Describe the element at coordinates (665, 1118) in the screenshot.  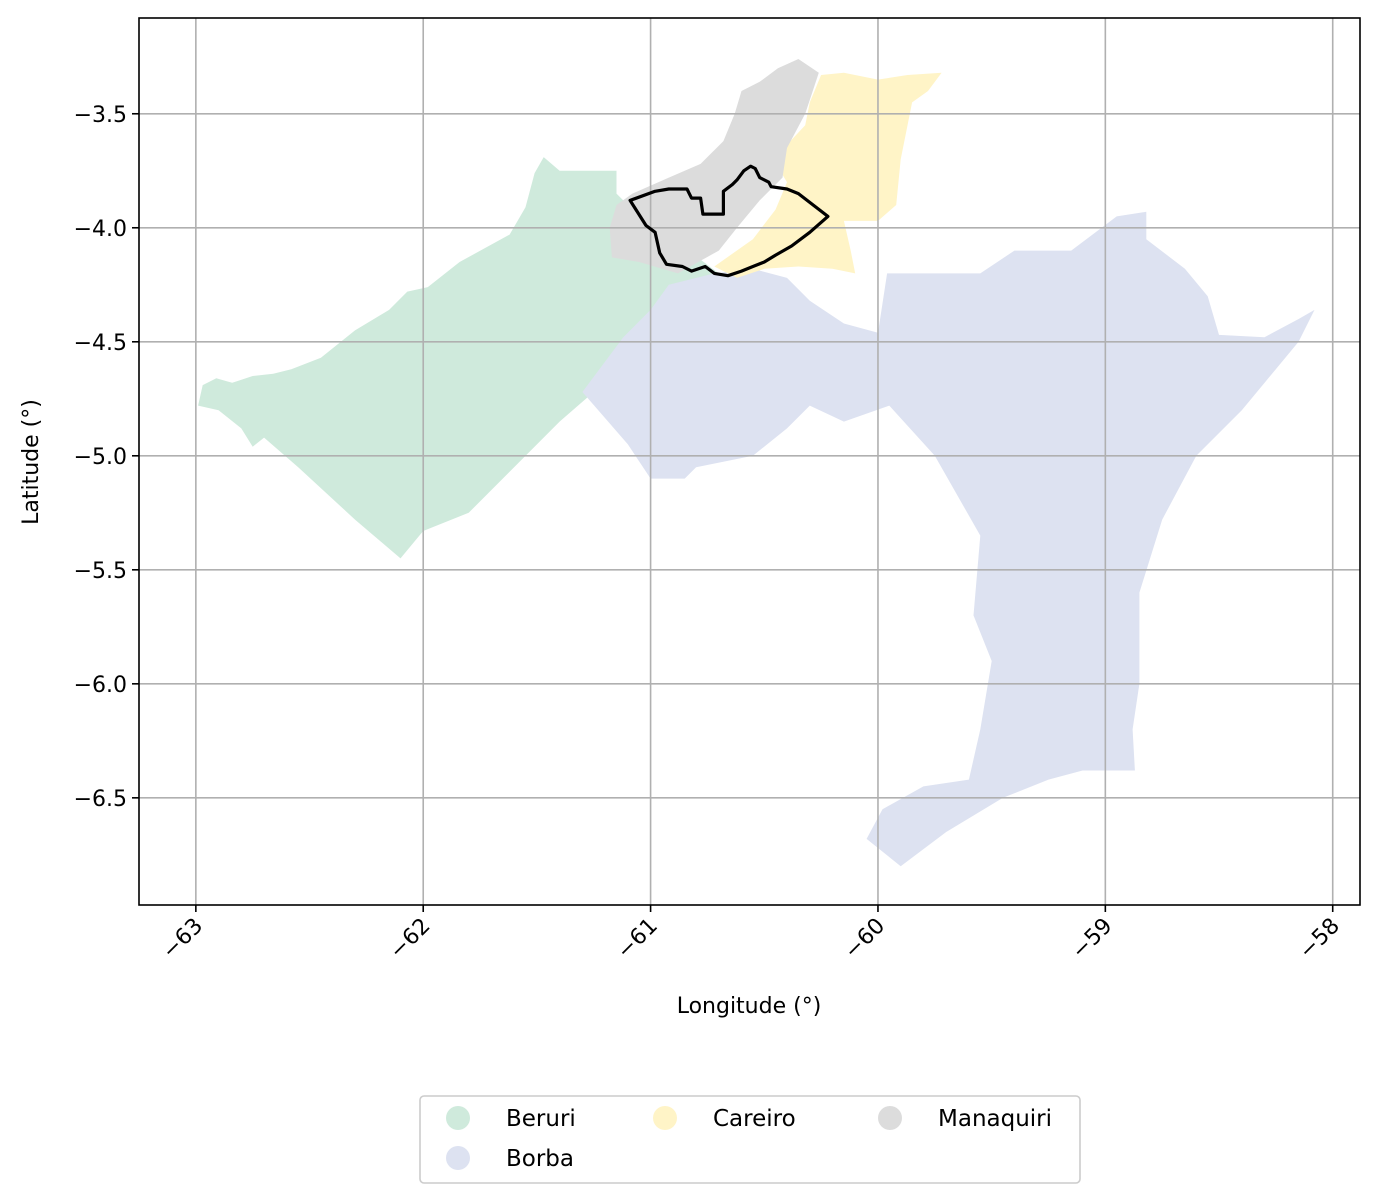
I see `legend-marker-careiro` at that location.